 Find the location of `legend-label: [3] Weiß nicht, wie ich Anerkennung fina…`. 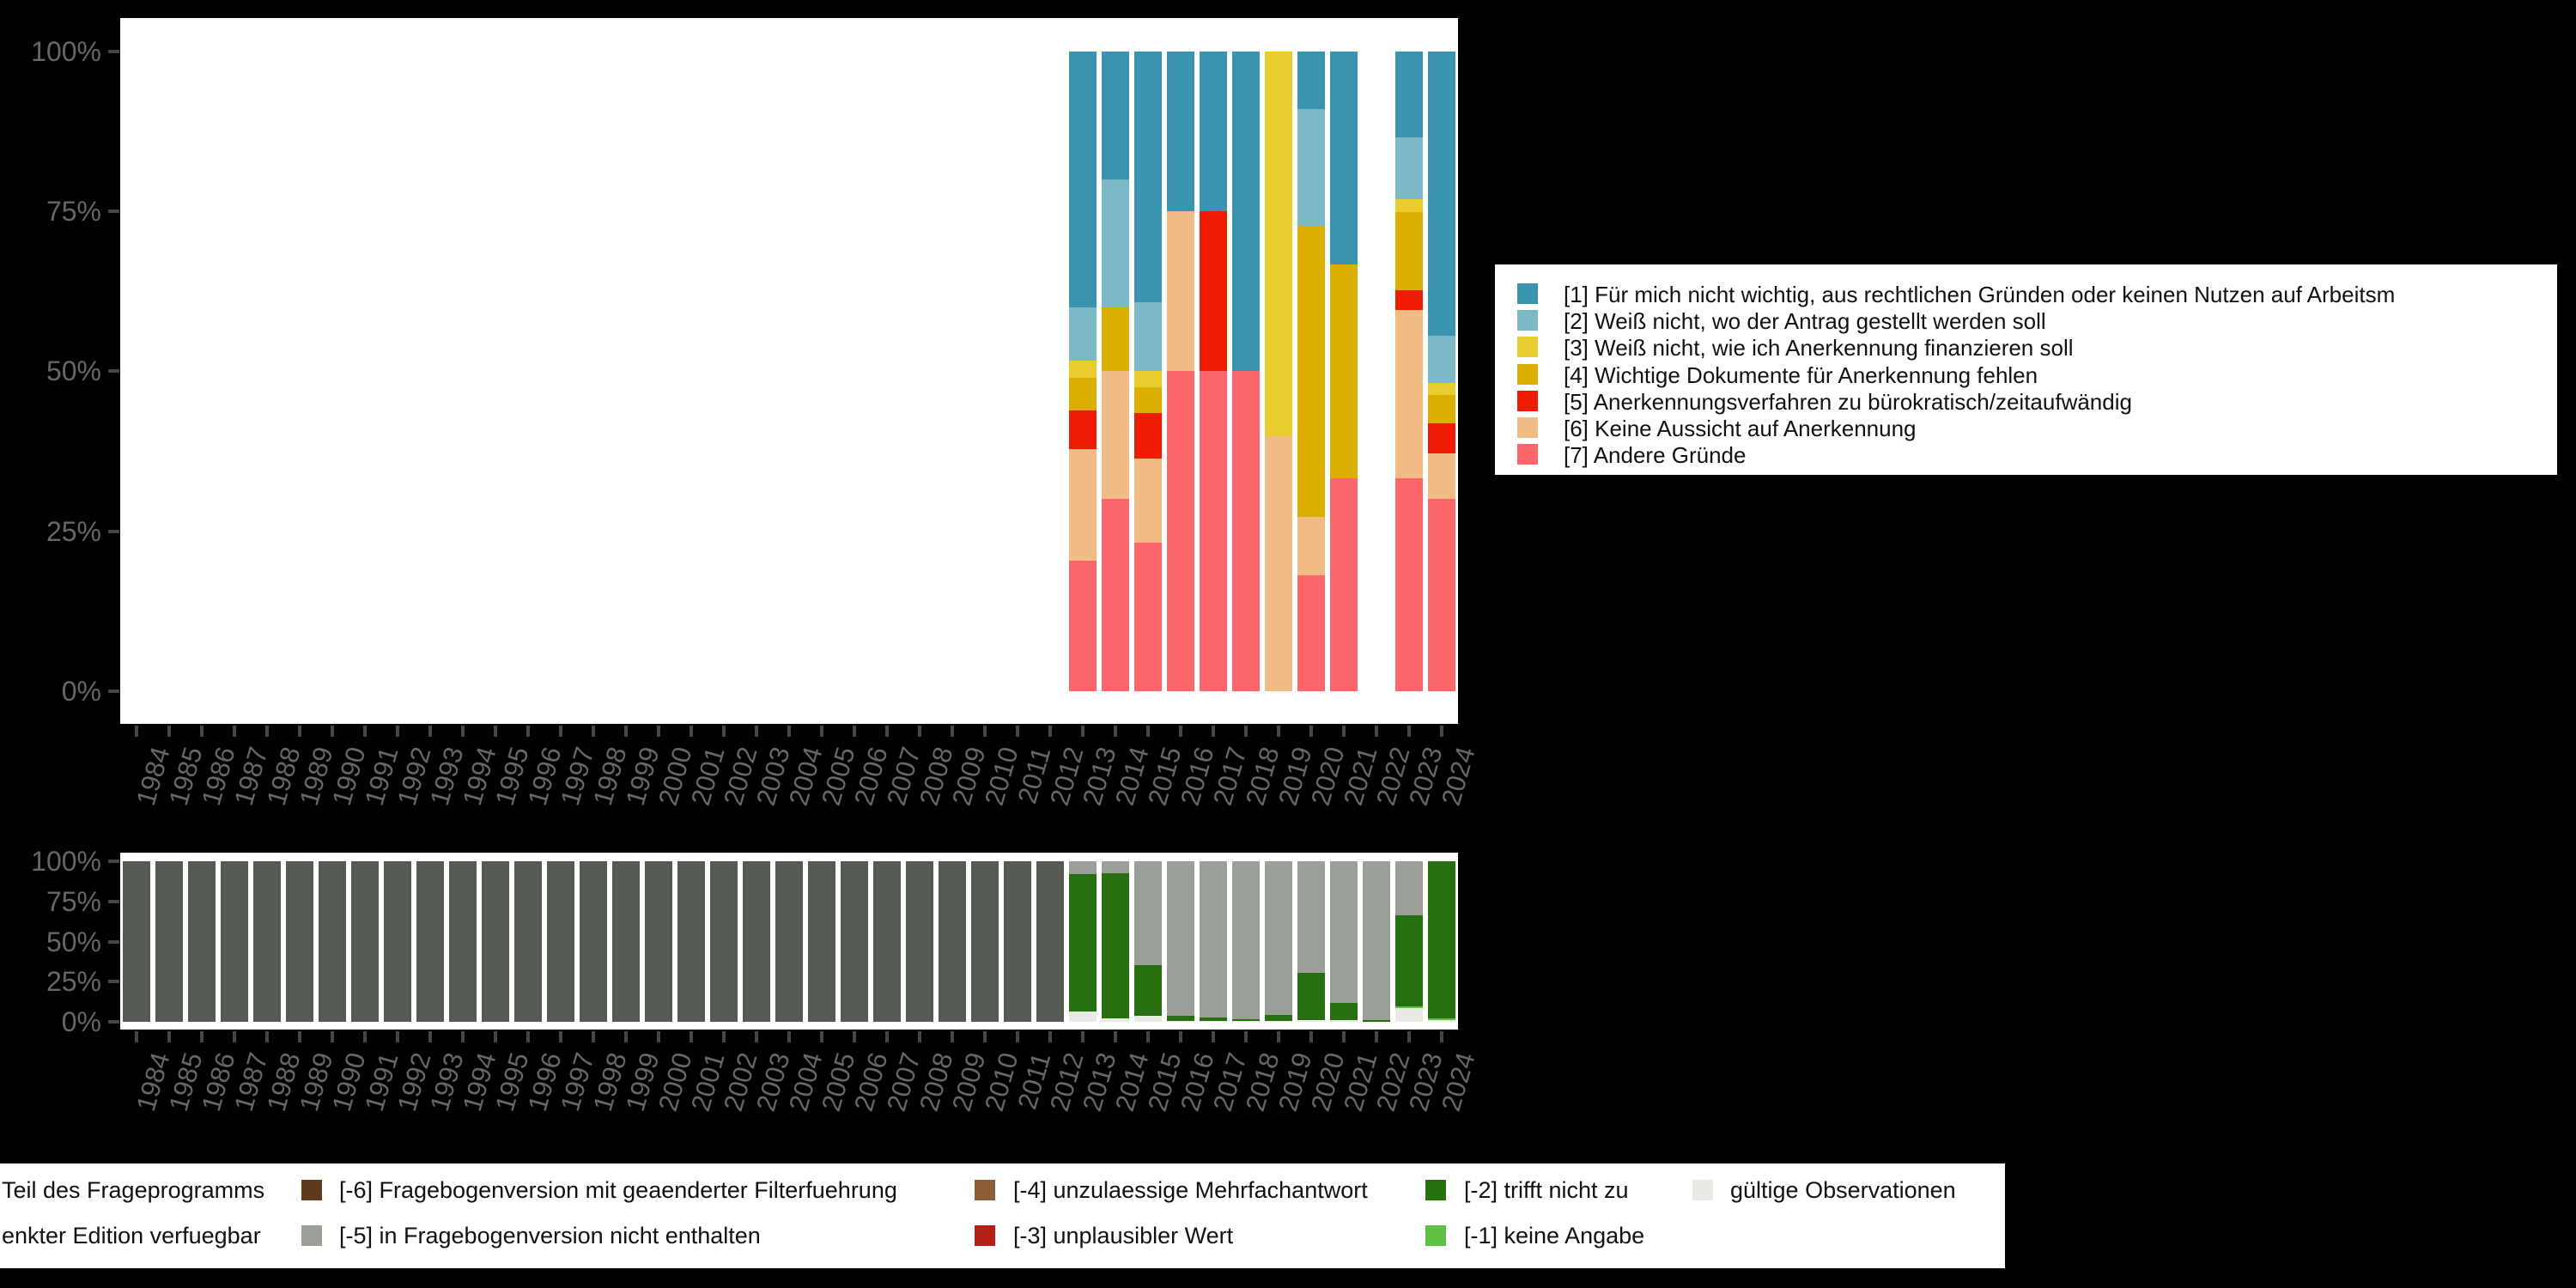

legend-label: [3] Weiß nicht, wie ich Anerkennung fina… is located at coordinates (1819, 348).